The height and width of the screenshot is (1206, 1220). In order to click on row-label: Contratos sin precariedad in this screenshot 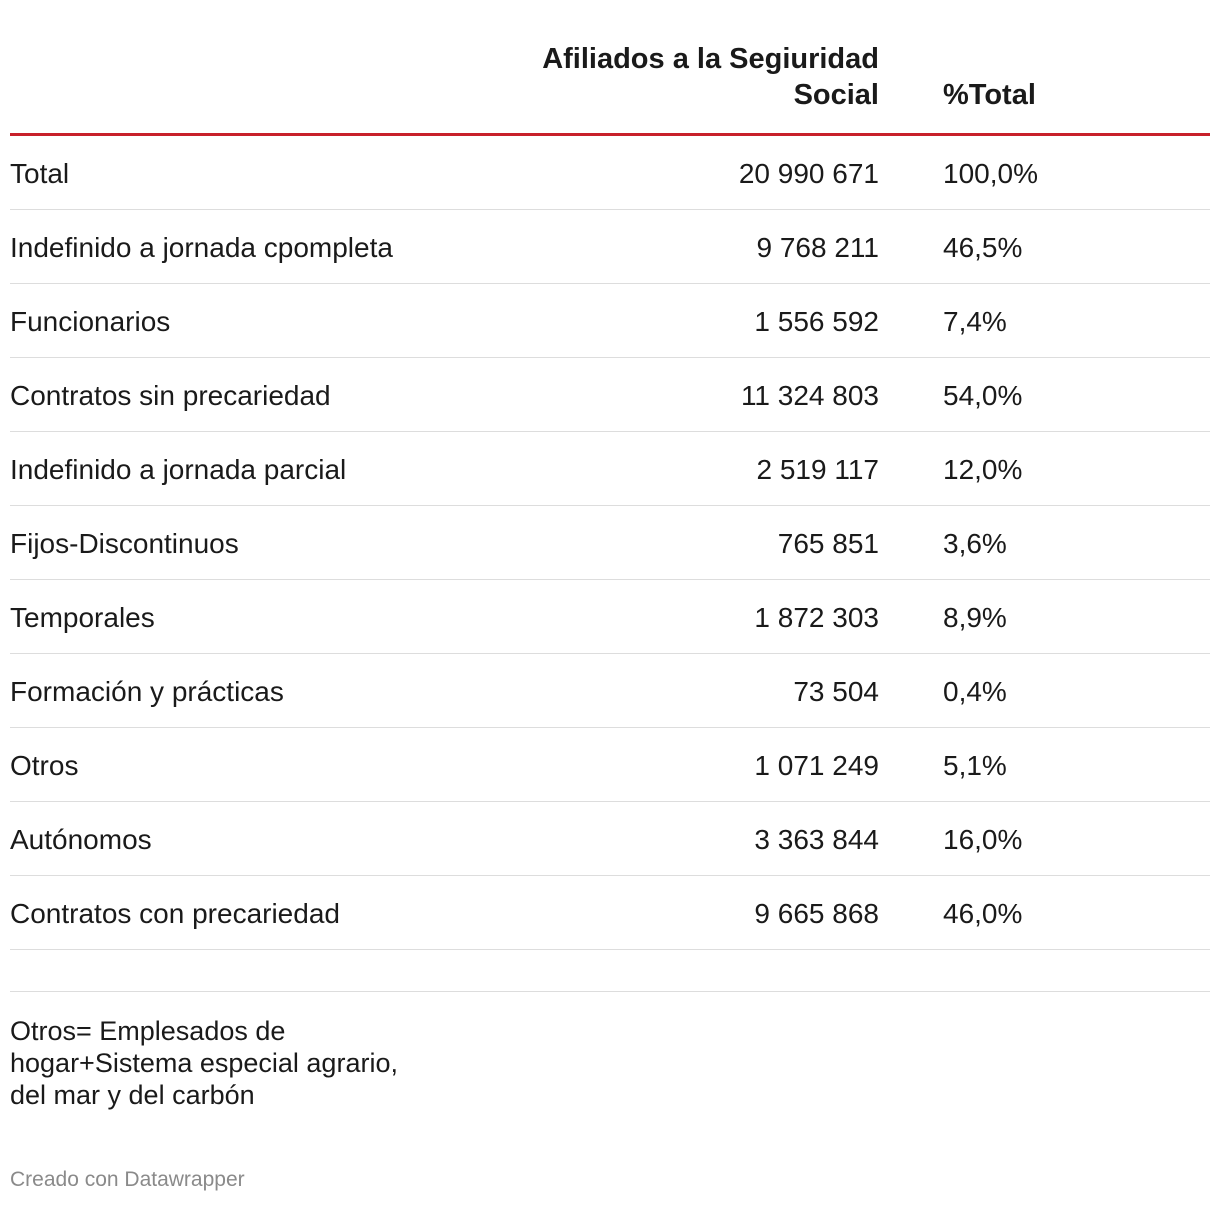, I will do `click(170, 395)`.